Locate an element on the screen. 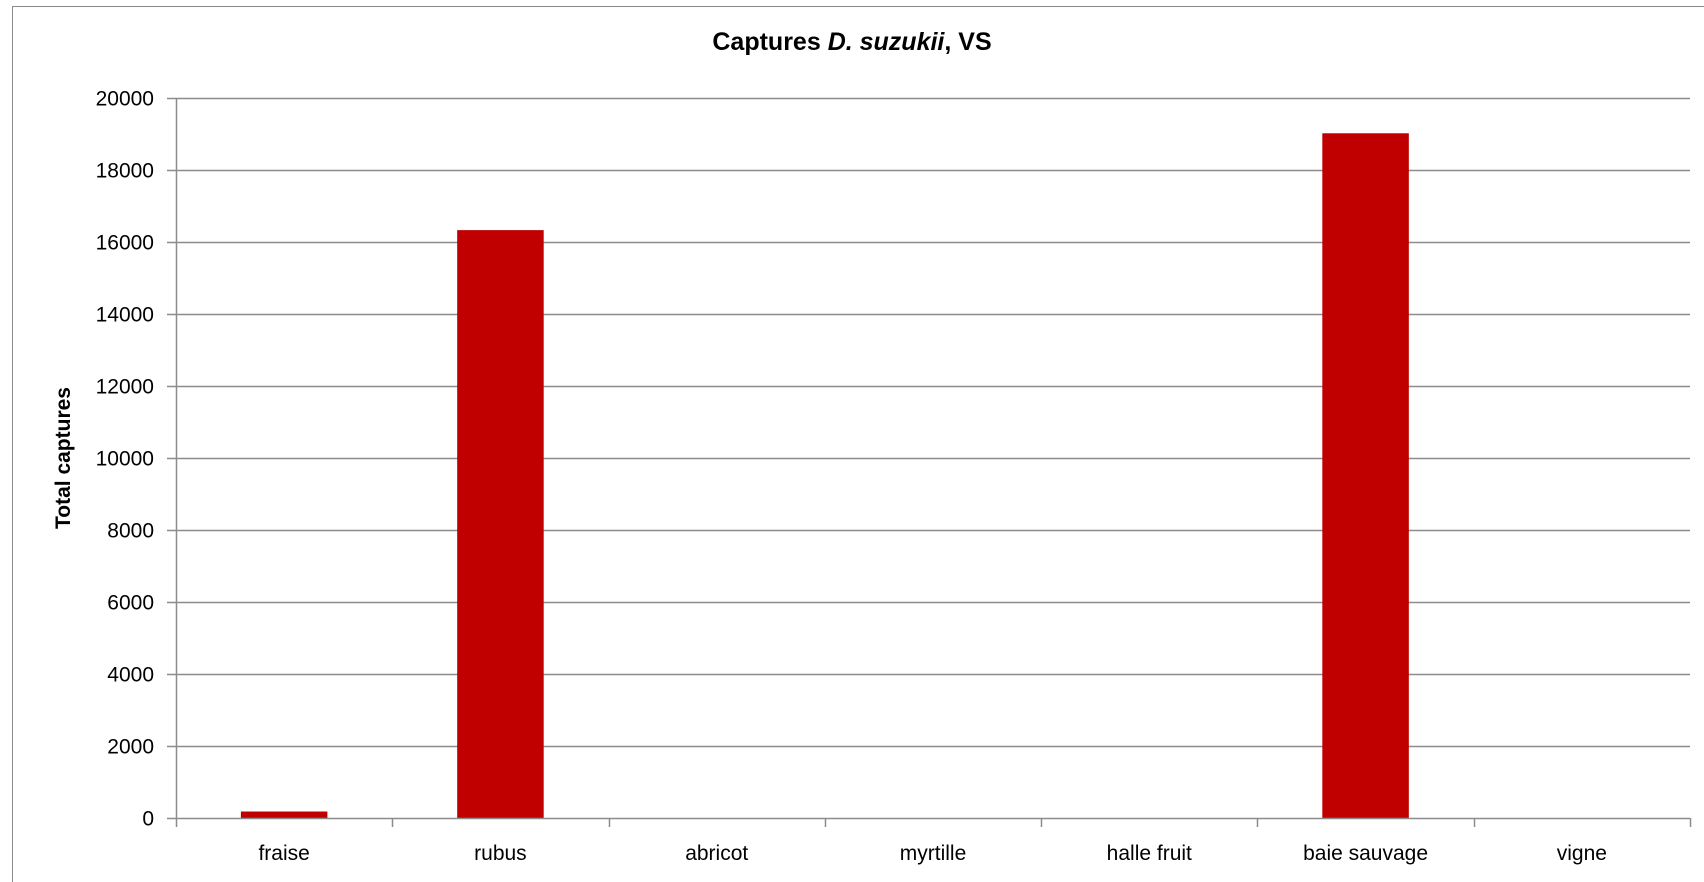 The height and width of the screenshot is (882, 1704). bar-baie-sauvage is located at coordinates (1365, 475).